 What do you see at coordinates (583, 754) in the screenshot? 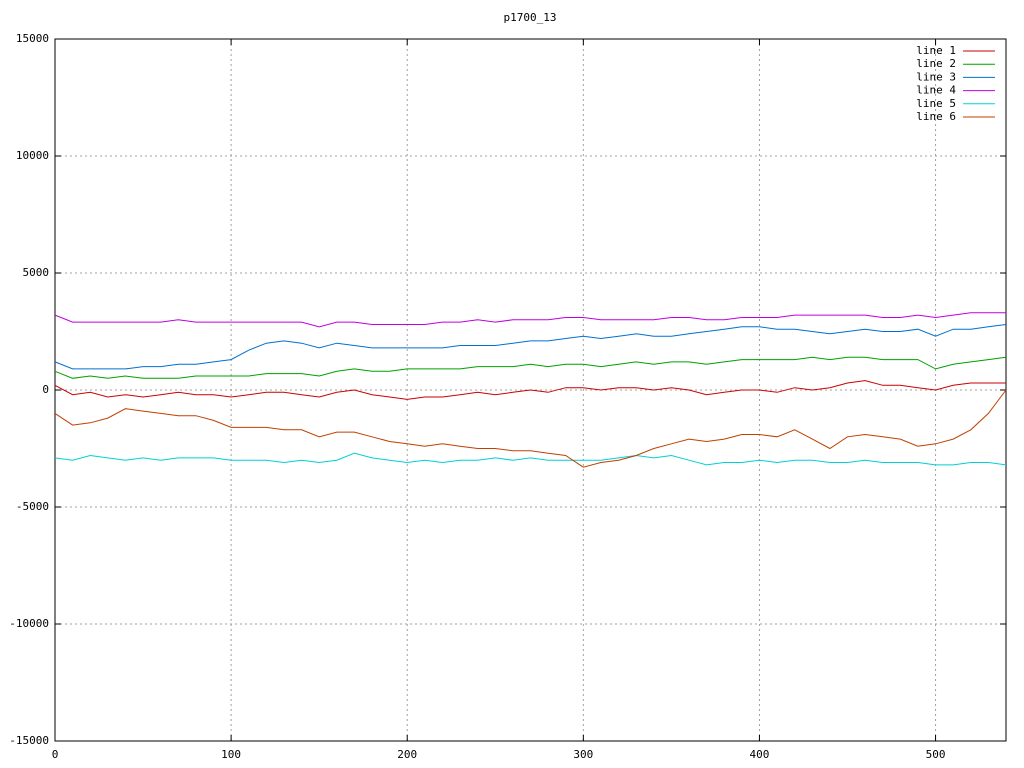
I see `x-tick-label: 300` at bounding box center [583, 754].